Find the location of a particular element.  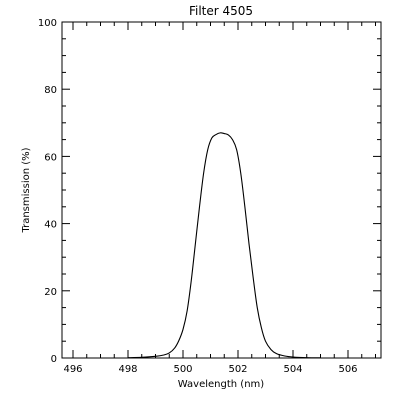

chart-title: Filter 4505 is located at coordinates (221, 11).